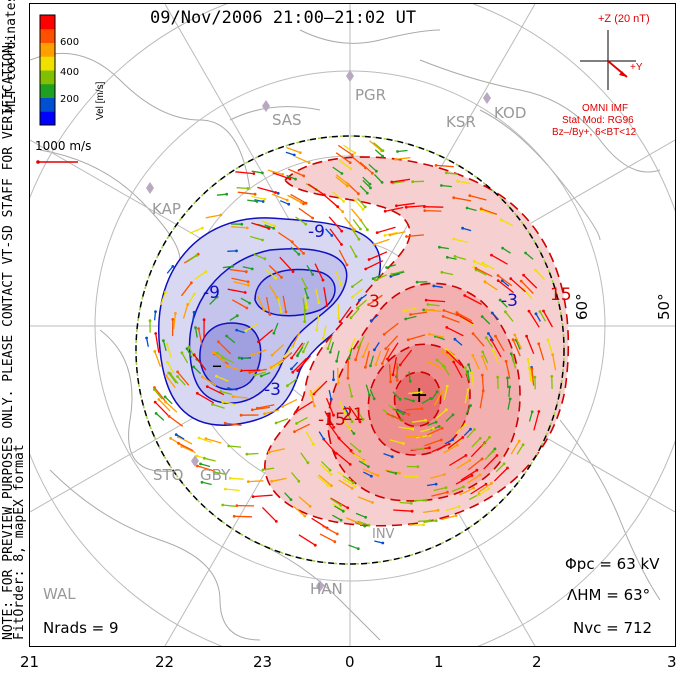 Image resolution: width=680 pixels, height=674 pixels. Describe the element at coordinates (47, 77) in the screenshot. I see `colorbar-swatch` at that location.